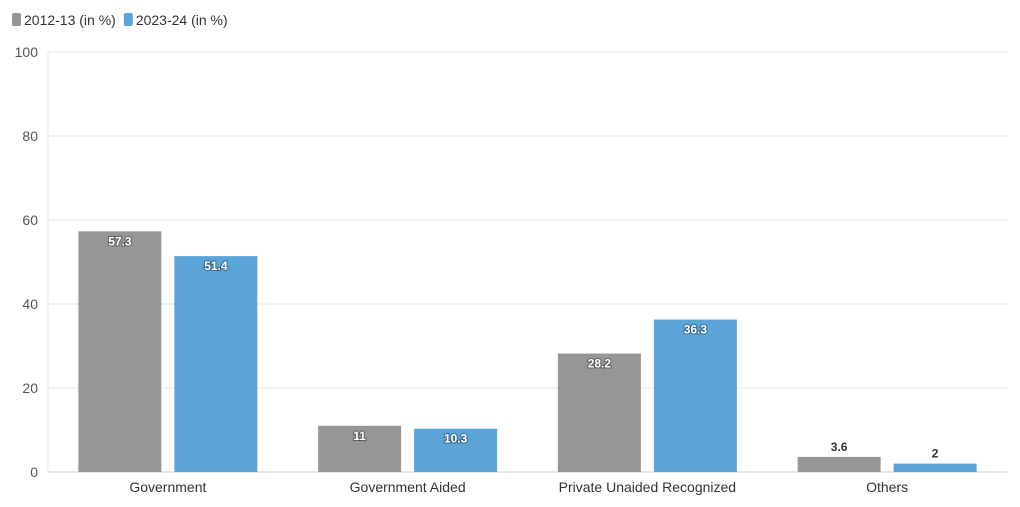 Image resolution: width=1020 pixels, height=507 pixels. Describe the element at coordinates (34, 472) in the screenshot. I see `y-tick-label: 0` at that location.